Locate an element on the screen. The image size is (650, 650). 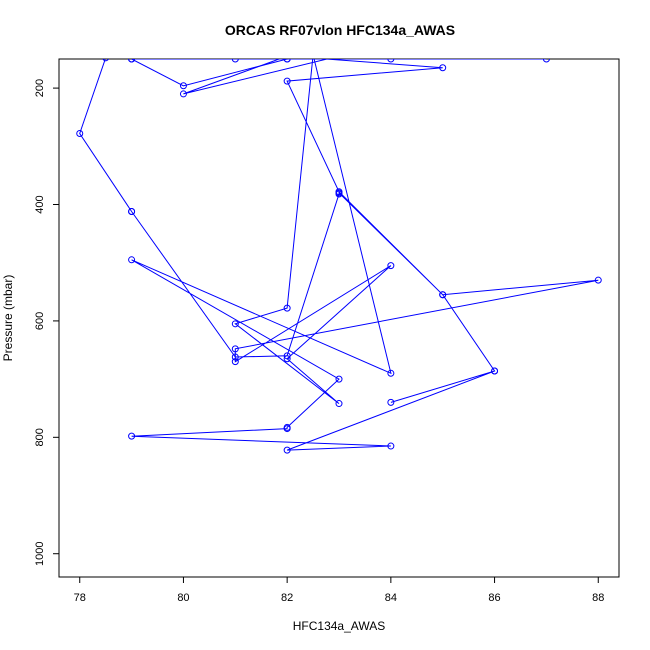
x-tick-label: 80 is located at coordinates (183, 598).